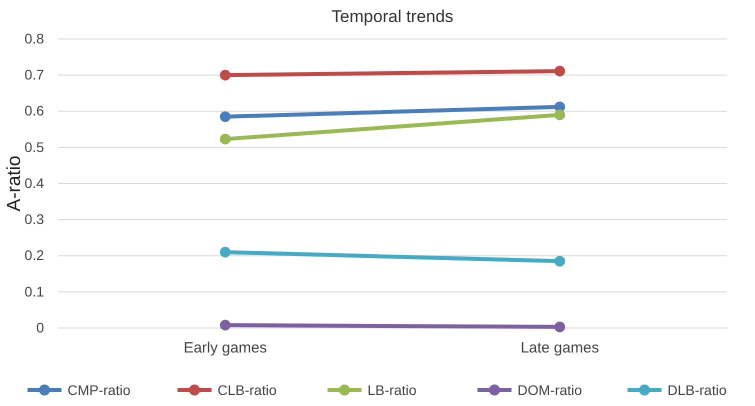 This screenshot has width=755, height=406. I want to click on y-tick-label: 0.6, so click(34, 110).